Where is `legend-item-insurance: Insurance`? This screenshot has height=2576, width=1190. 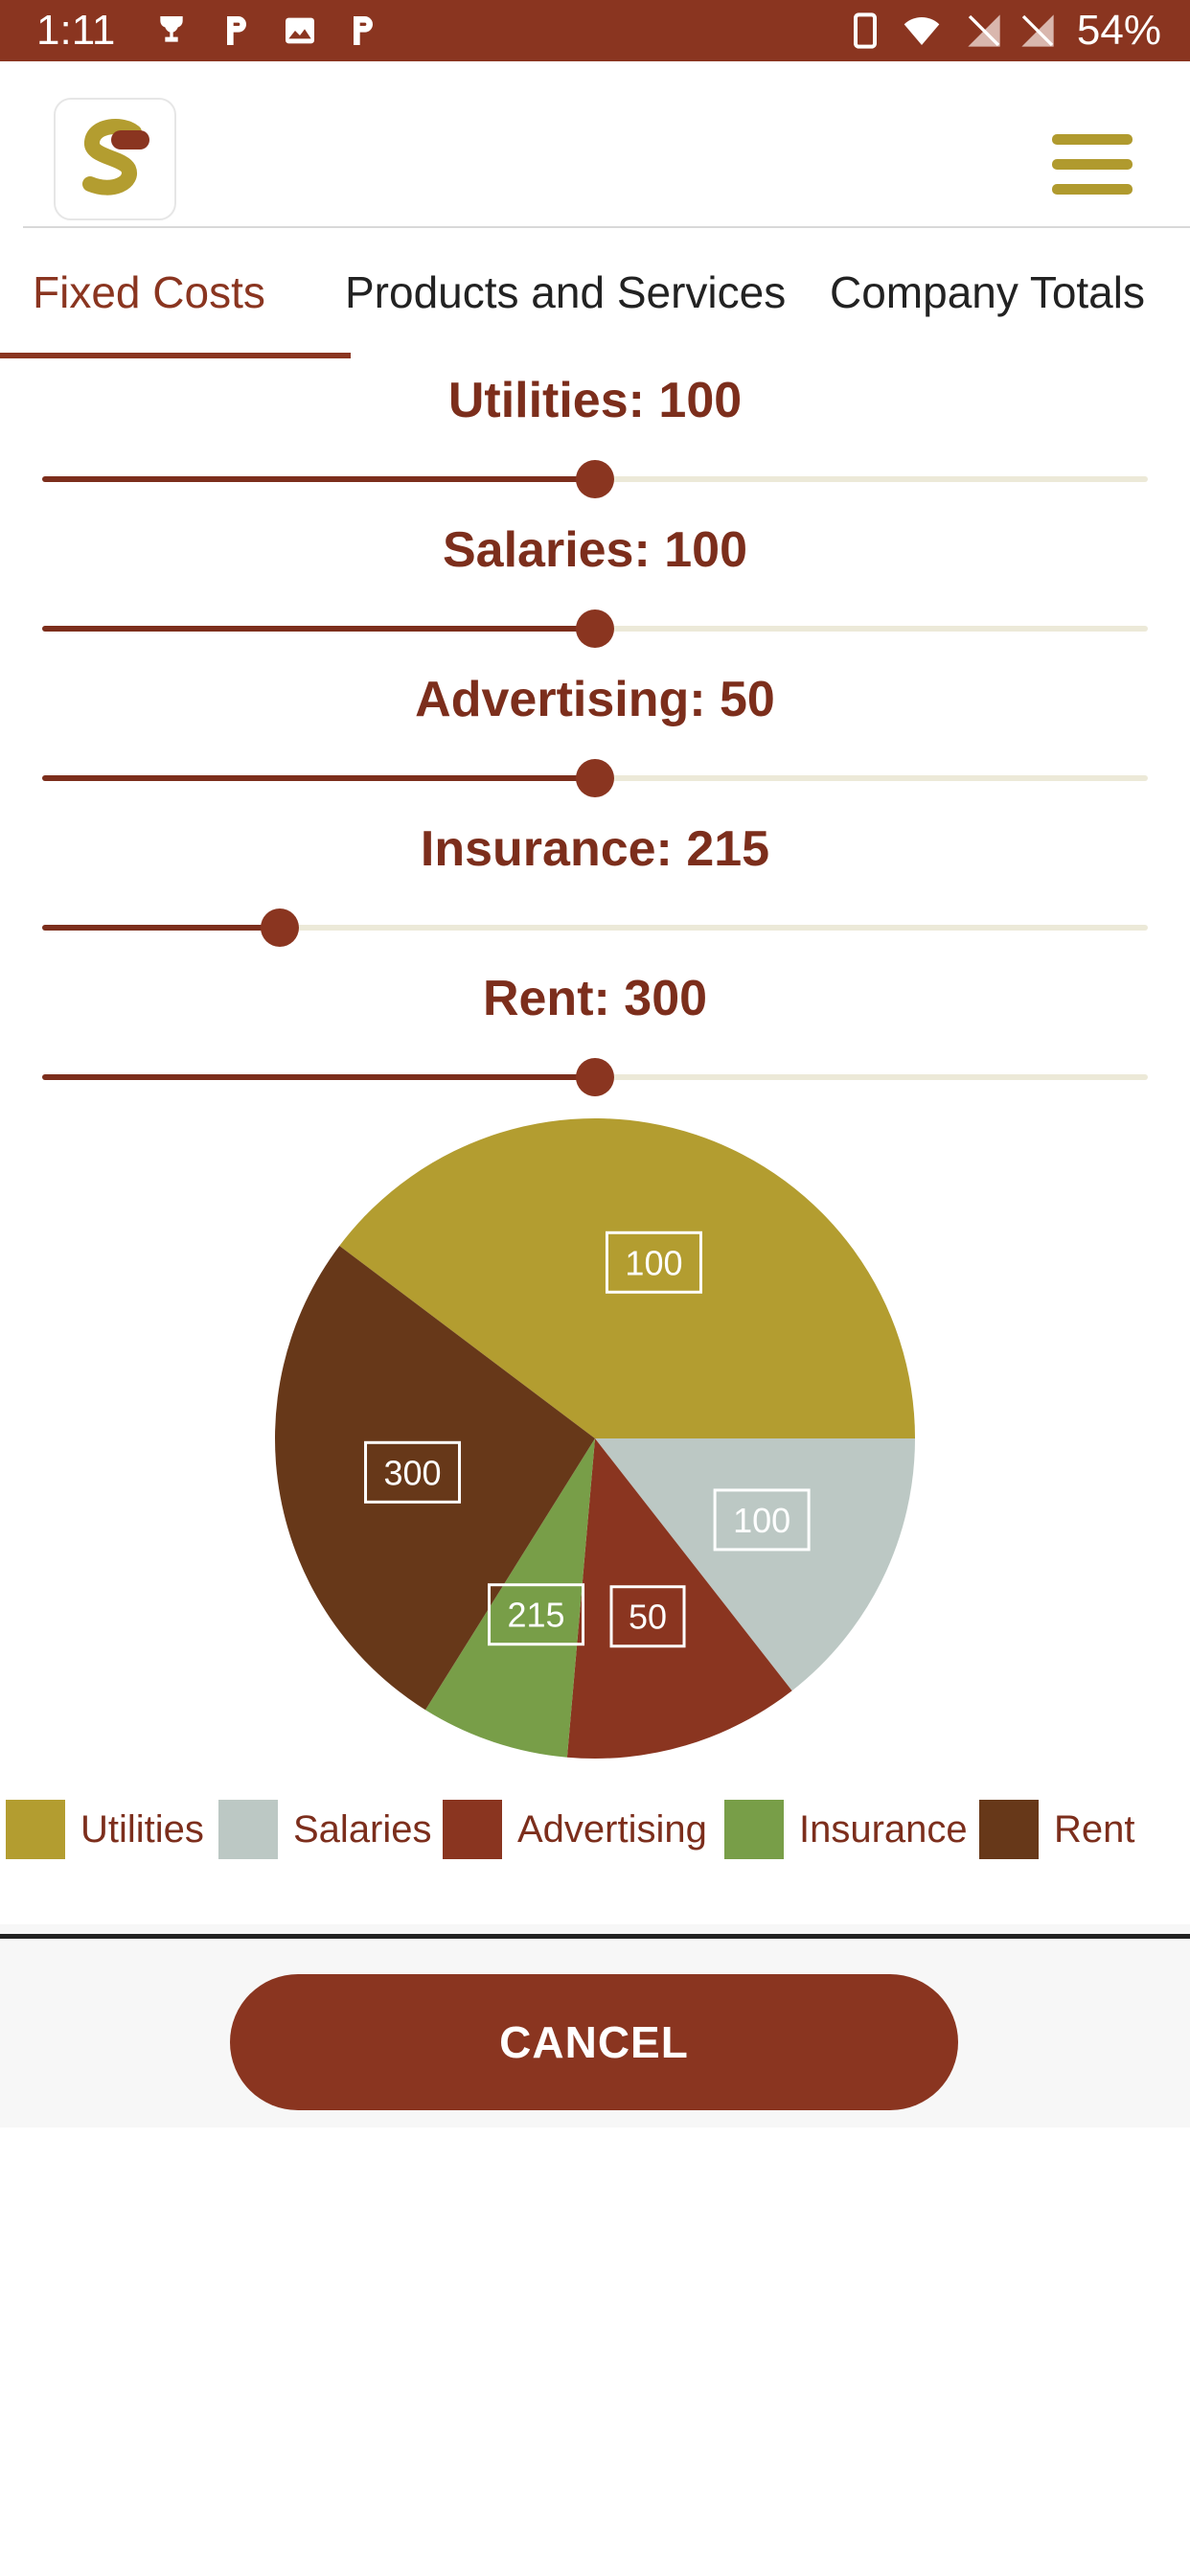 legend-item-insurance: Insurance is located at coordinates (846, 1829).